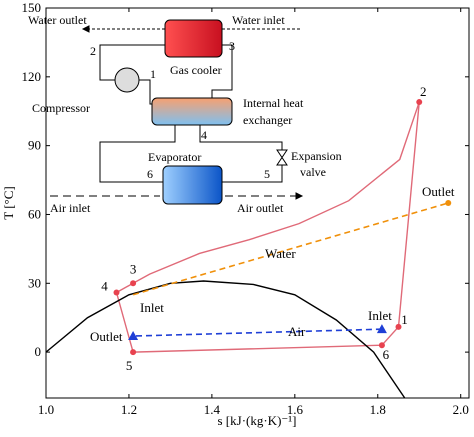  Describe the element at coordinates (57, 20) in the screenshot. I see `label: Water outlet` at that location.